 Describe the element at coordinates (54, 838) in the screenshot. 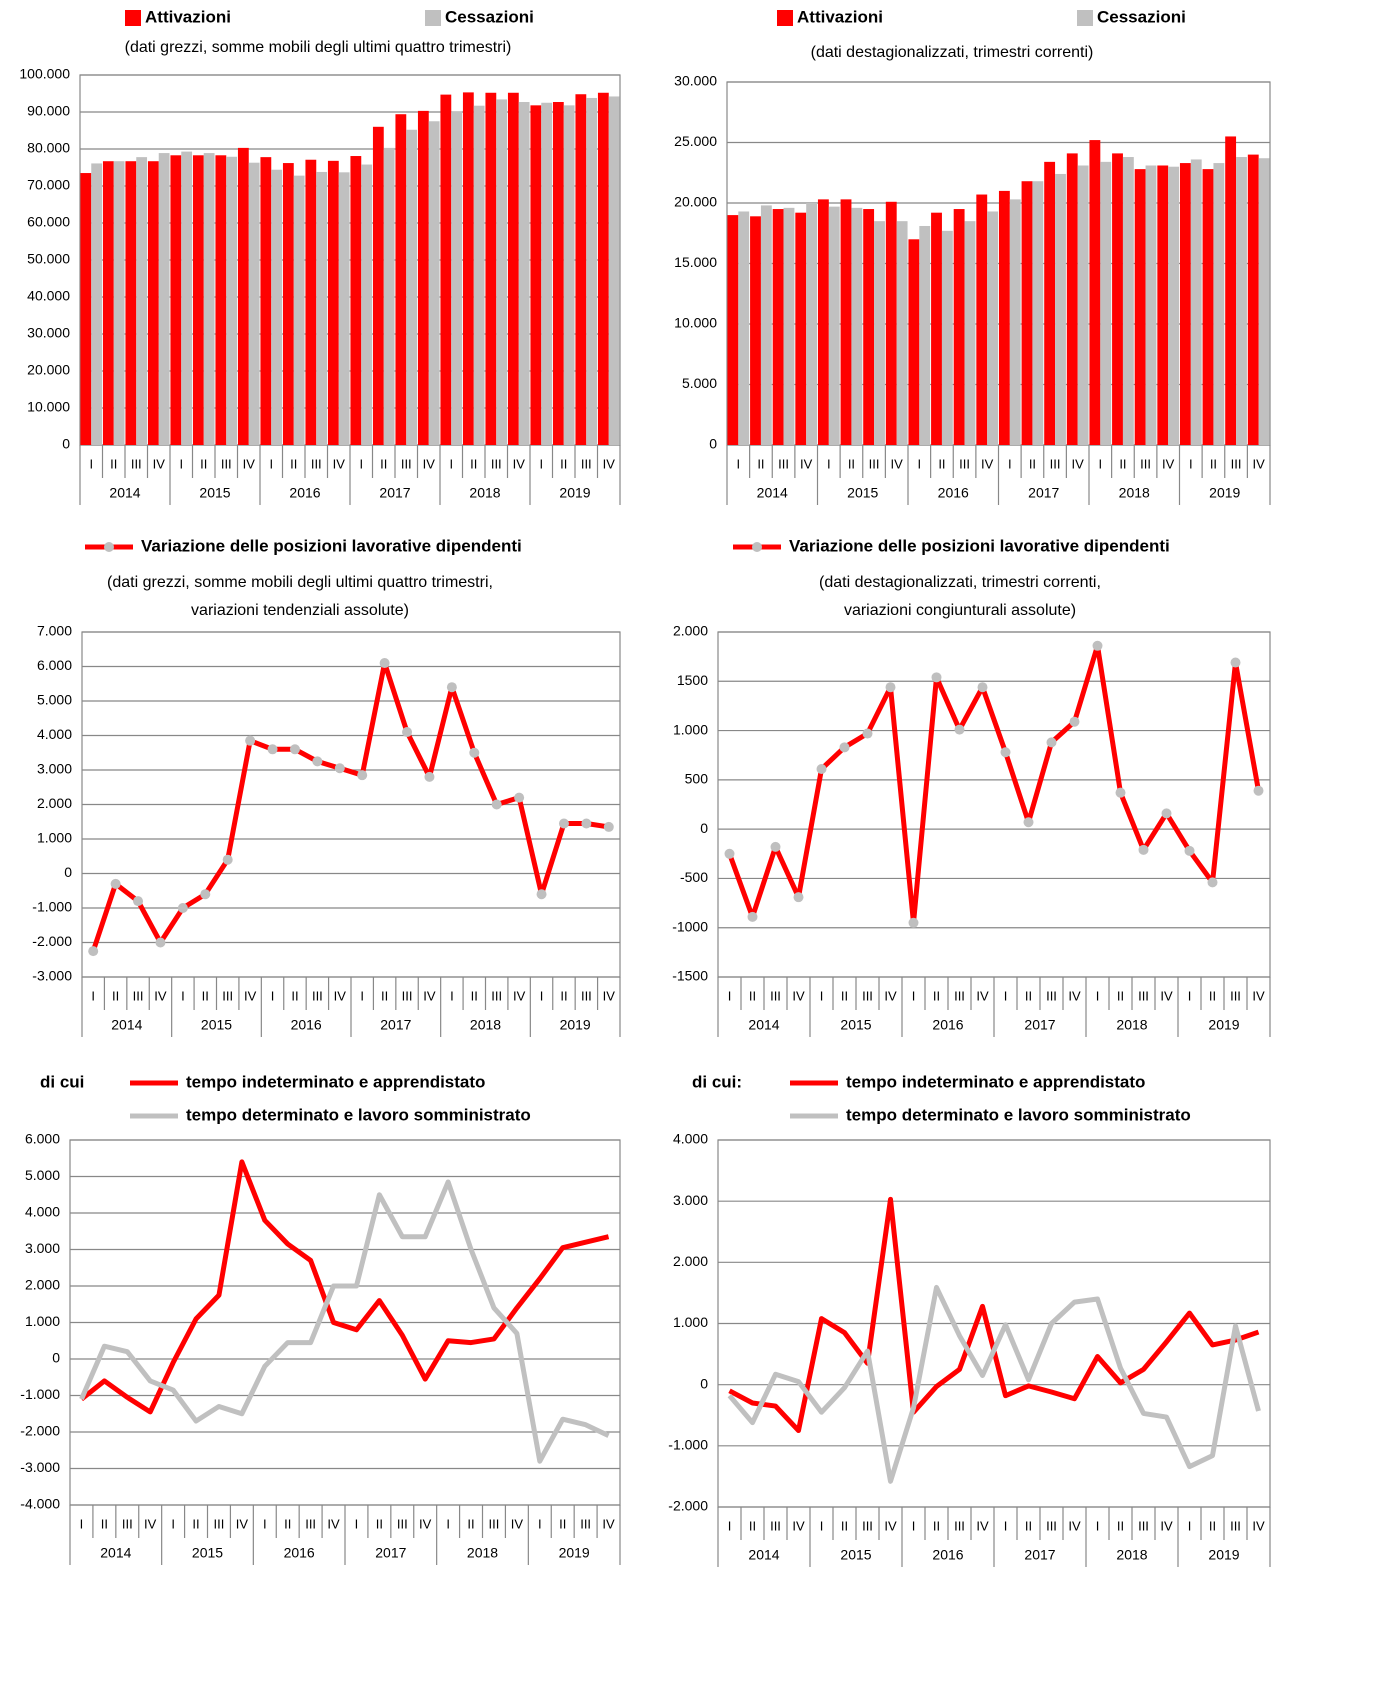

I see `y-tick-label: 1.000` at that location.